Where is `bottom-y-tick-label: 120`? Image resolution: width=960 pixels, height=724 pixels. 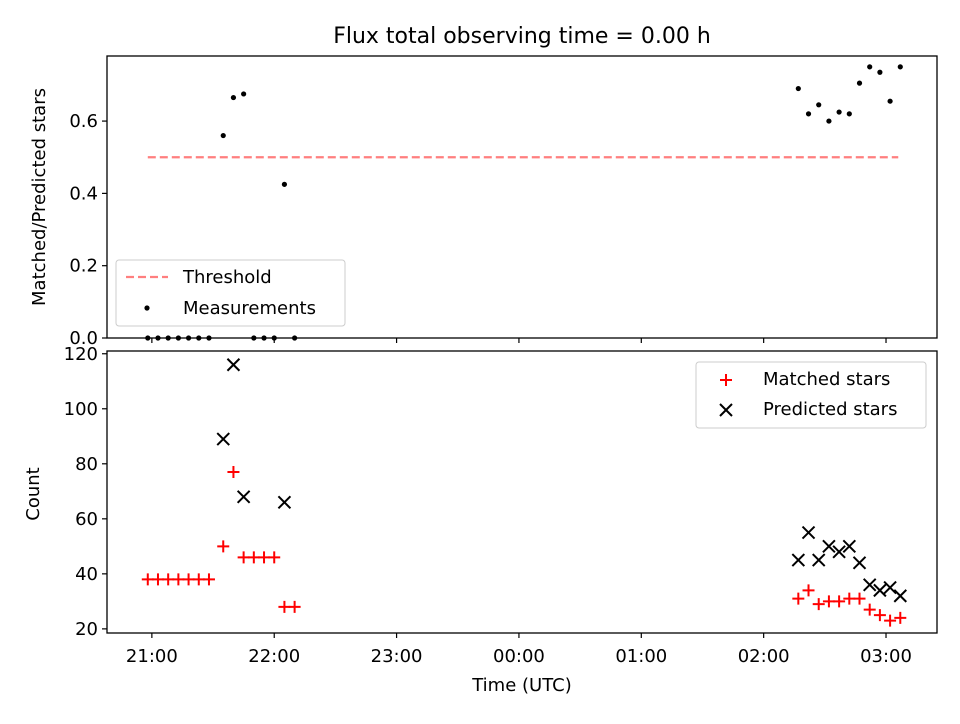
bottom-y-tick-label: 120 is located at coordinates (81, 354).